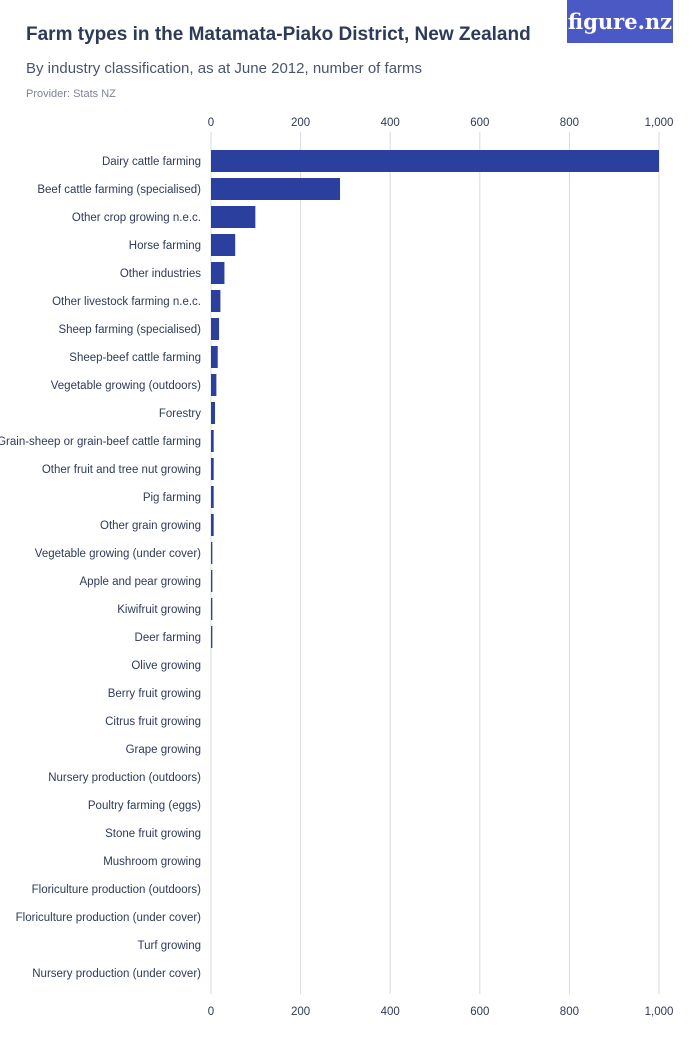 The width and height of the screenshot is (700, 1050). What do you see at coordinates (126, 302) in the screenshot?
I see `category-label: Other livestock farming n.e.c.` at bounding box center [126, 302].